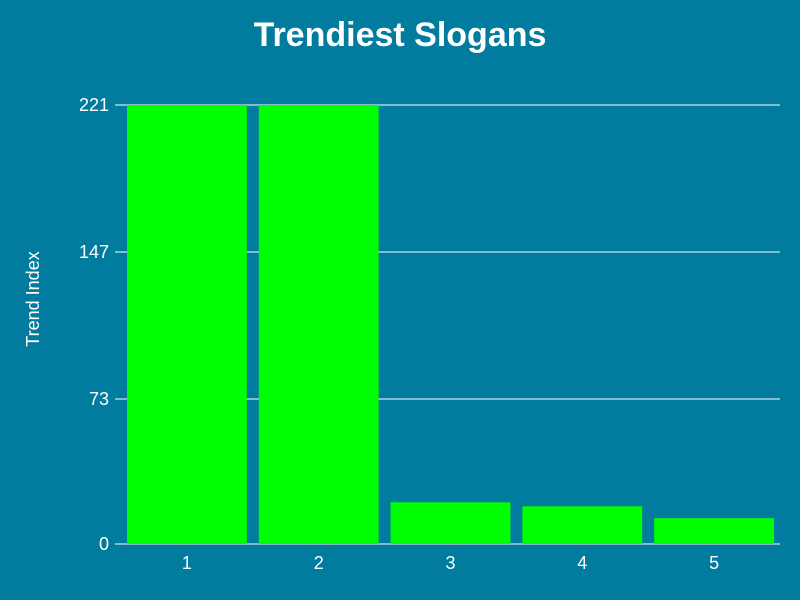 Image resolution: width=800 pixels, height=600 pixels. I want to click on x-tick-label: 4, so click(582, 563).